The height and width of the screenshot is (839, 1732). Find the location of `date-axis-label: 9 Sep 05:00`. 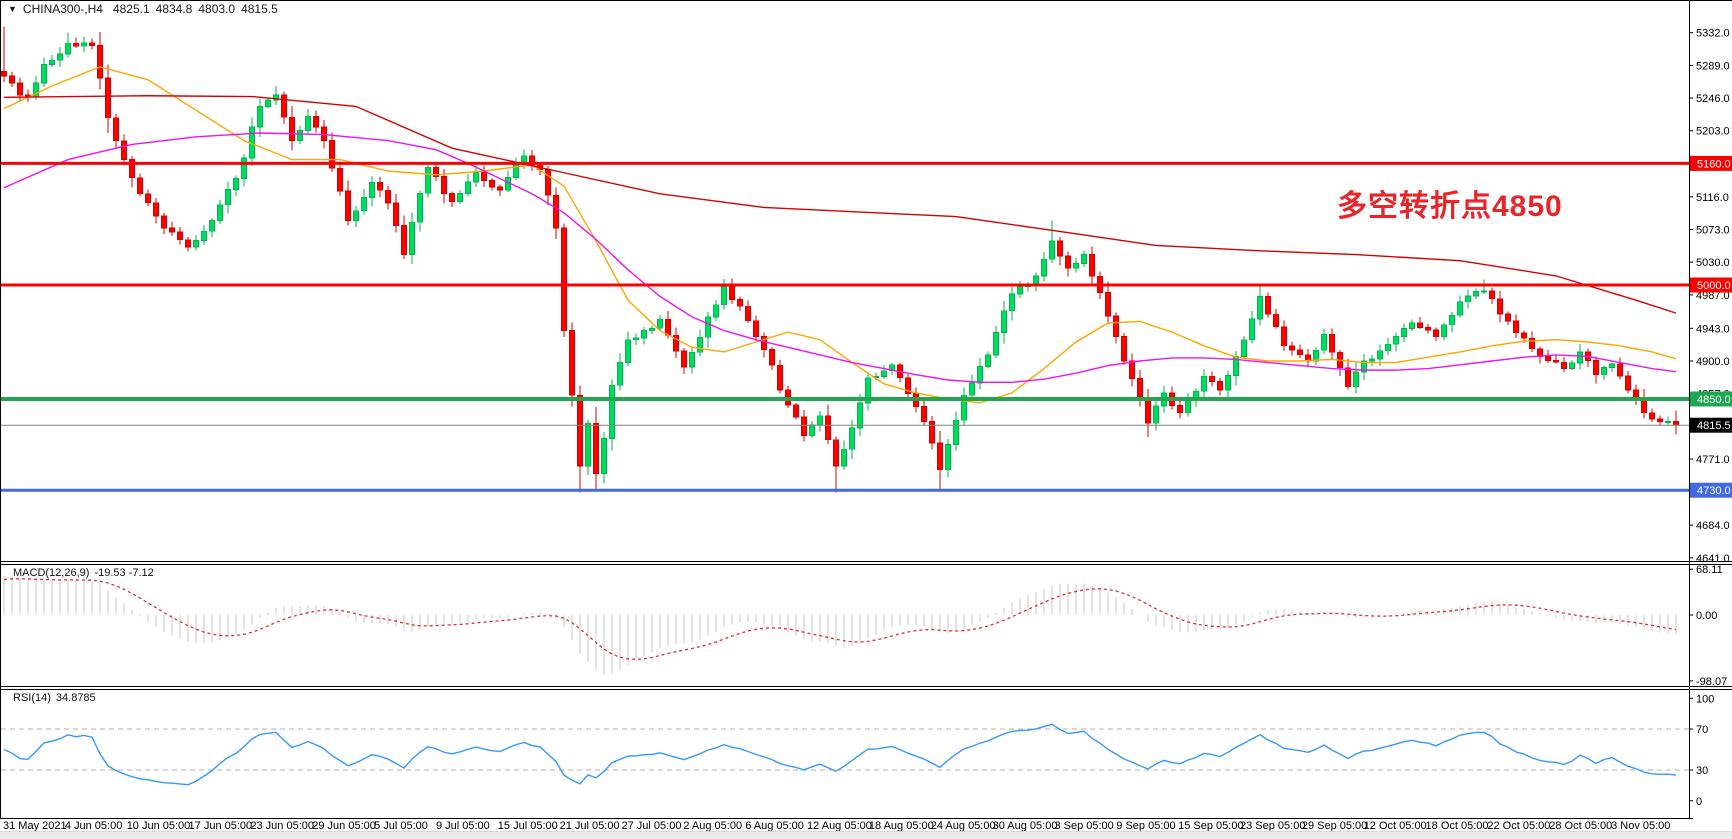

date-axis-label: 9 Sep 05:00 is located at coordinates (1145, 826).